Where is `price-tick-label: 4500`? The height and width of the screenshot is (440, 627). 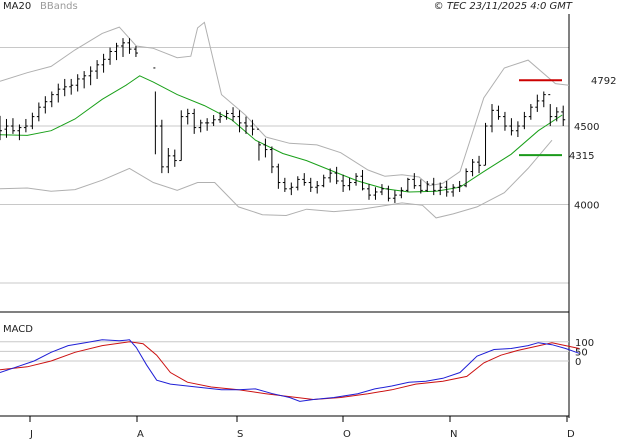 price-tick-label: 4500 is located at coordinates (586, 127).